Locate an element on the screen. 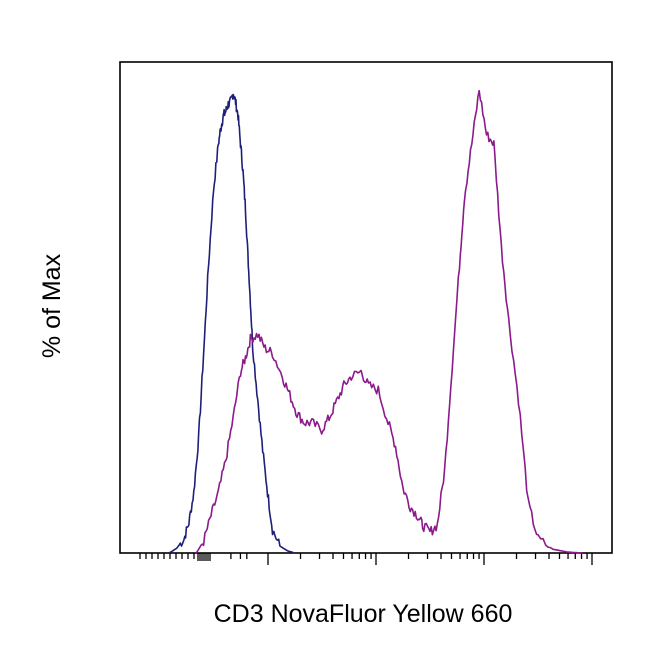 The width and height of the screenshot is (650, 662). y-axis-title: % of Max is located at coordinates (52, 305).